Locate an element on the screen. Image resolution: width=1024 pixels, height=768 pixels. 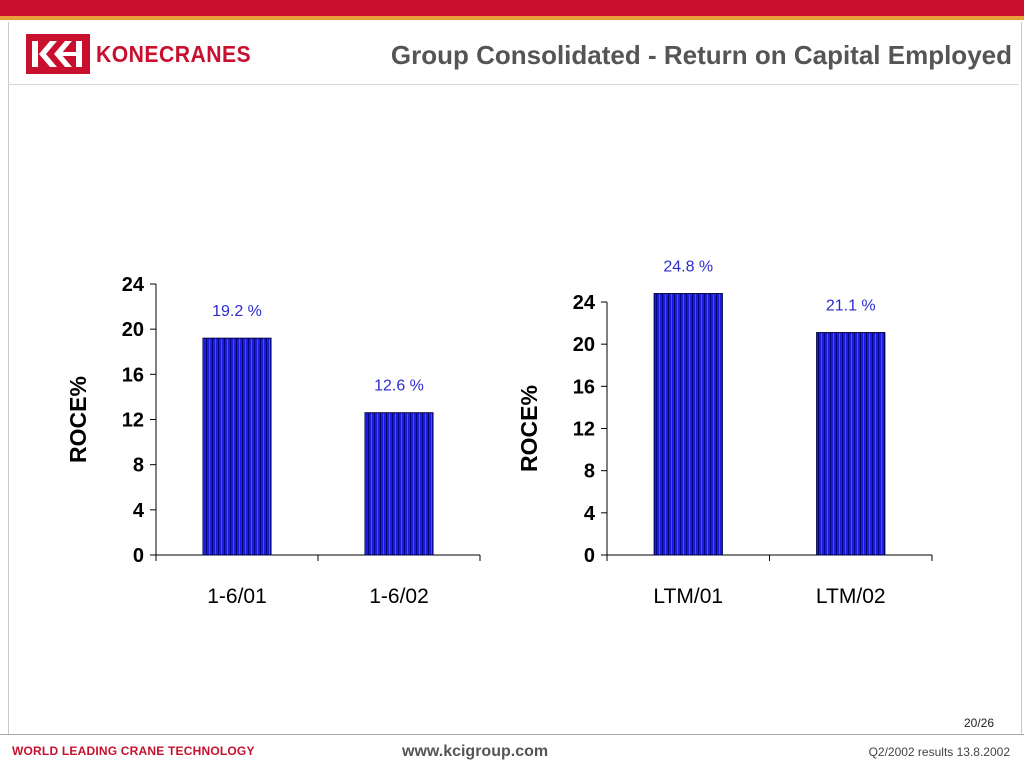
bar-LTM/02 is located at coordinates (851, 444).